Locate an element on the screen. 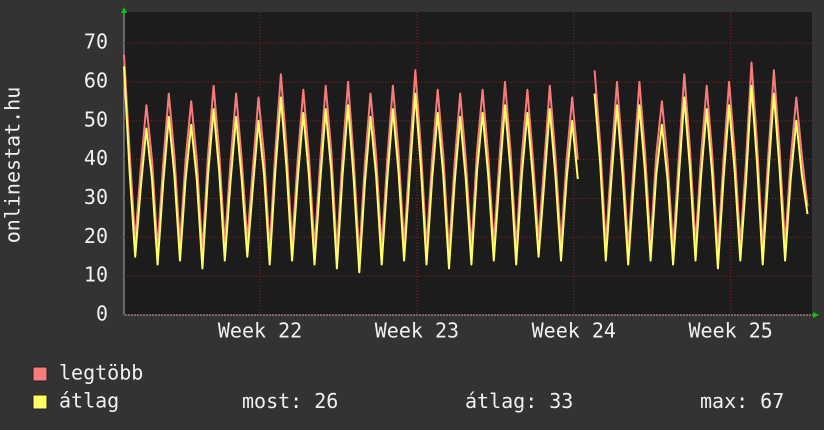 This screenshot has width=824, height=430. stat: most: 26 is located at coordinates (290, 401).